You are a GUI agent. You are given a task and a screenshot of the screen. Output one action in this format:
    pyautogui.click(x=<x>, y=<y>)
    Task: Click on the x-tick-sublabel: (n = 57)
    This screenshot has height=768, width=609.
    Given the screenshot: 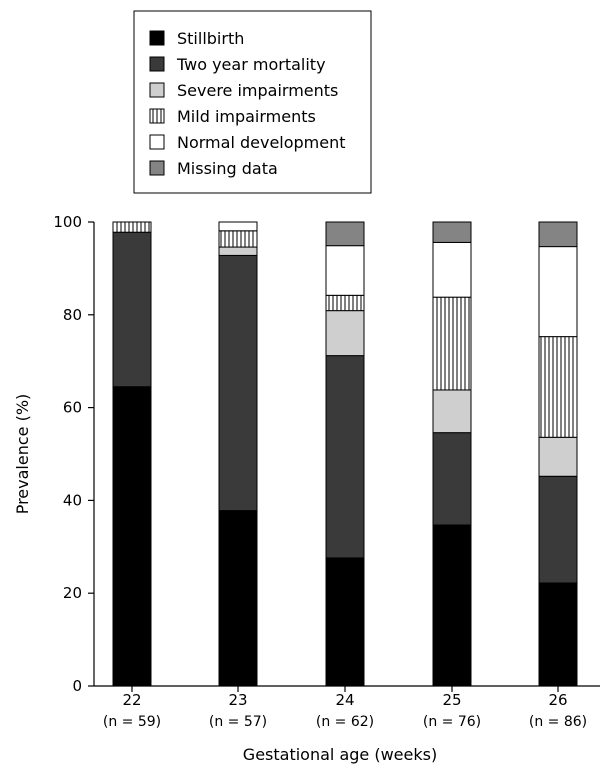 What is the action you would take?
    pyautogui.click(x=238, y=722)
    